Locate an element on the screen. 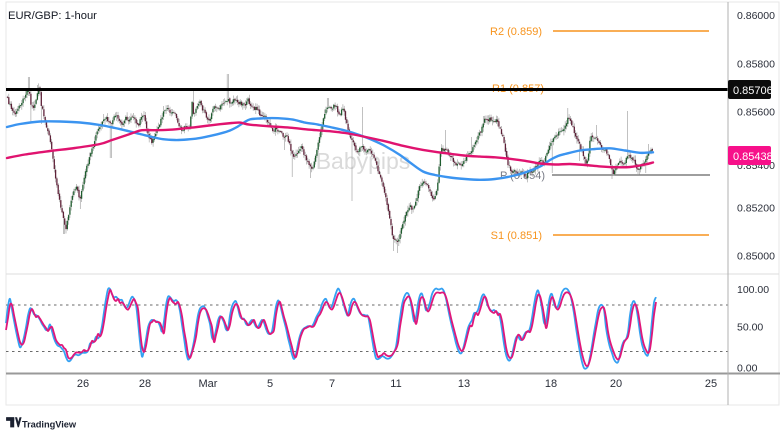  svg-text: 0.85706 is located at coordinates (753, 91).